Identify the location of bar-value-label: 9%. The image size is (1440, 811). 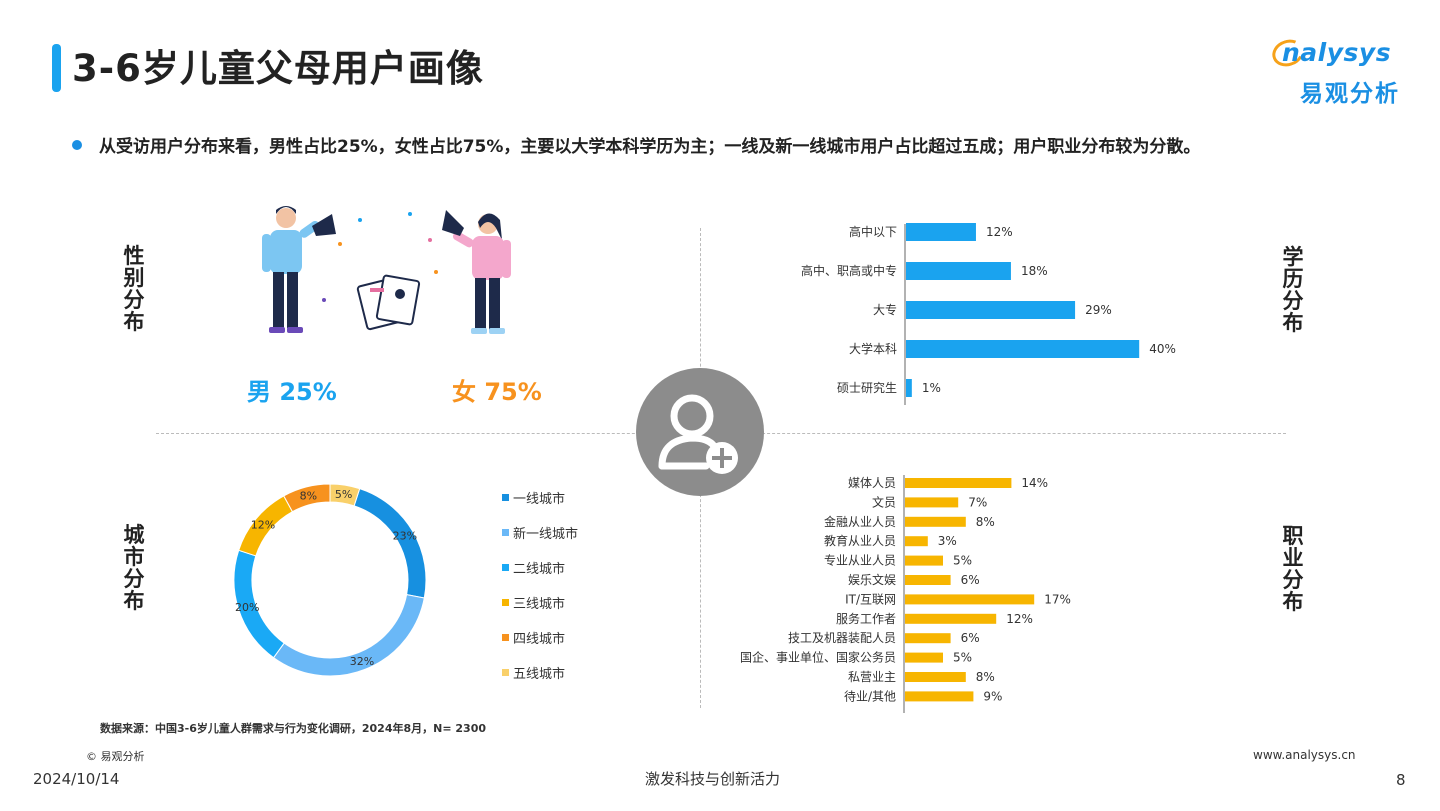
(992, 696).